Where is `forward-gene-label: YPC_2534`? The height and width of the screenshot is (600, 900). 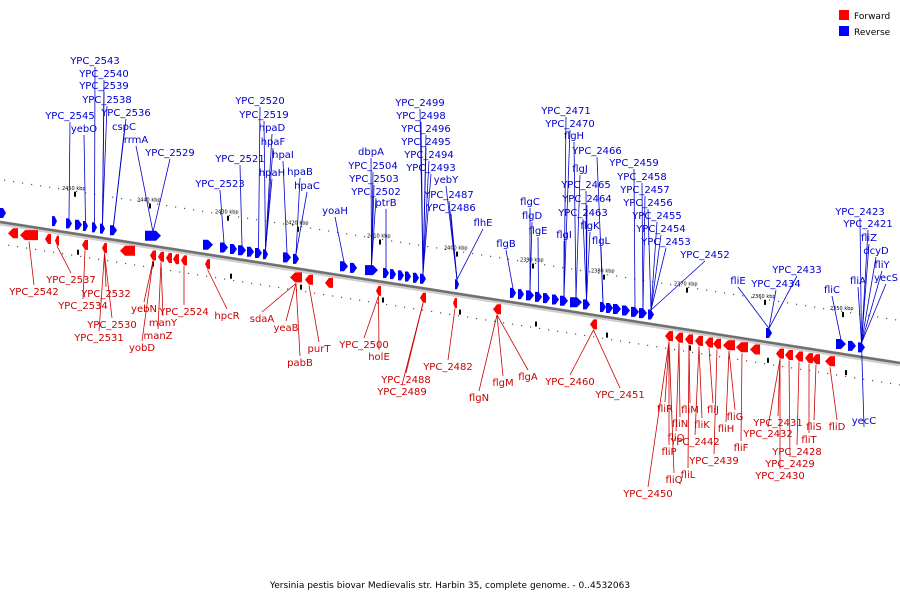
forward-gene-label: YPC_2534 is located at coordinates (82, 306).